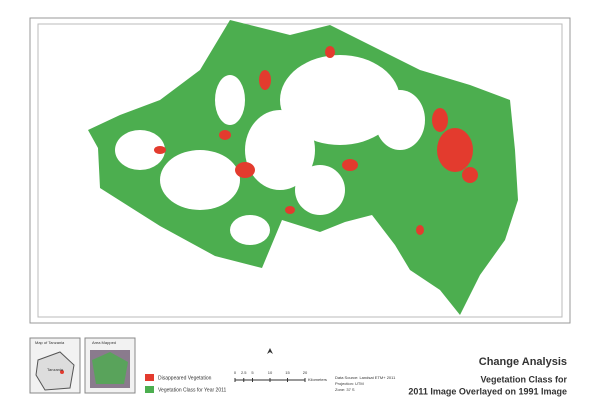 The height and width of the screenshot is (405, 600). Describe the element at coordinates (487, 391) in the screenshot. I see `map-subtitle: 2011 Image Overlayed on 1991 Image` at that location.